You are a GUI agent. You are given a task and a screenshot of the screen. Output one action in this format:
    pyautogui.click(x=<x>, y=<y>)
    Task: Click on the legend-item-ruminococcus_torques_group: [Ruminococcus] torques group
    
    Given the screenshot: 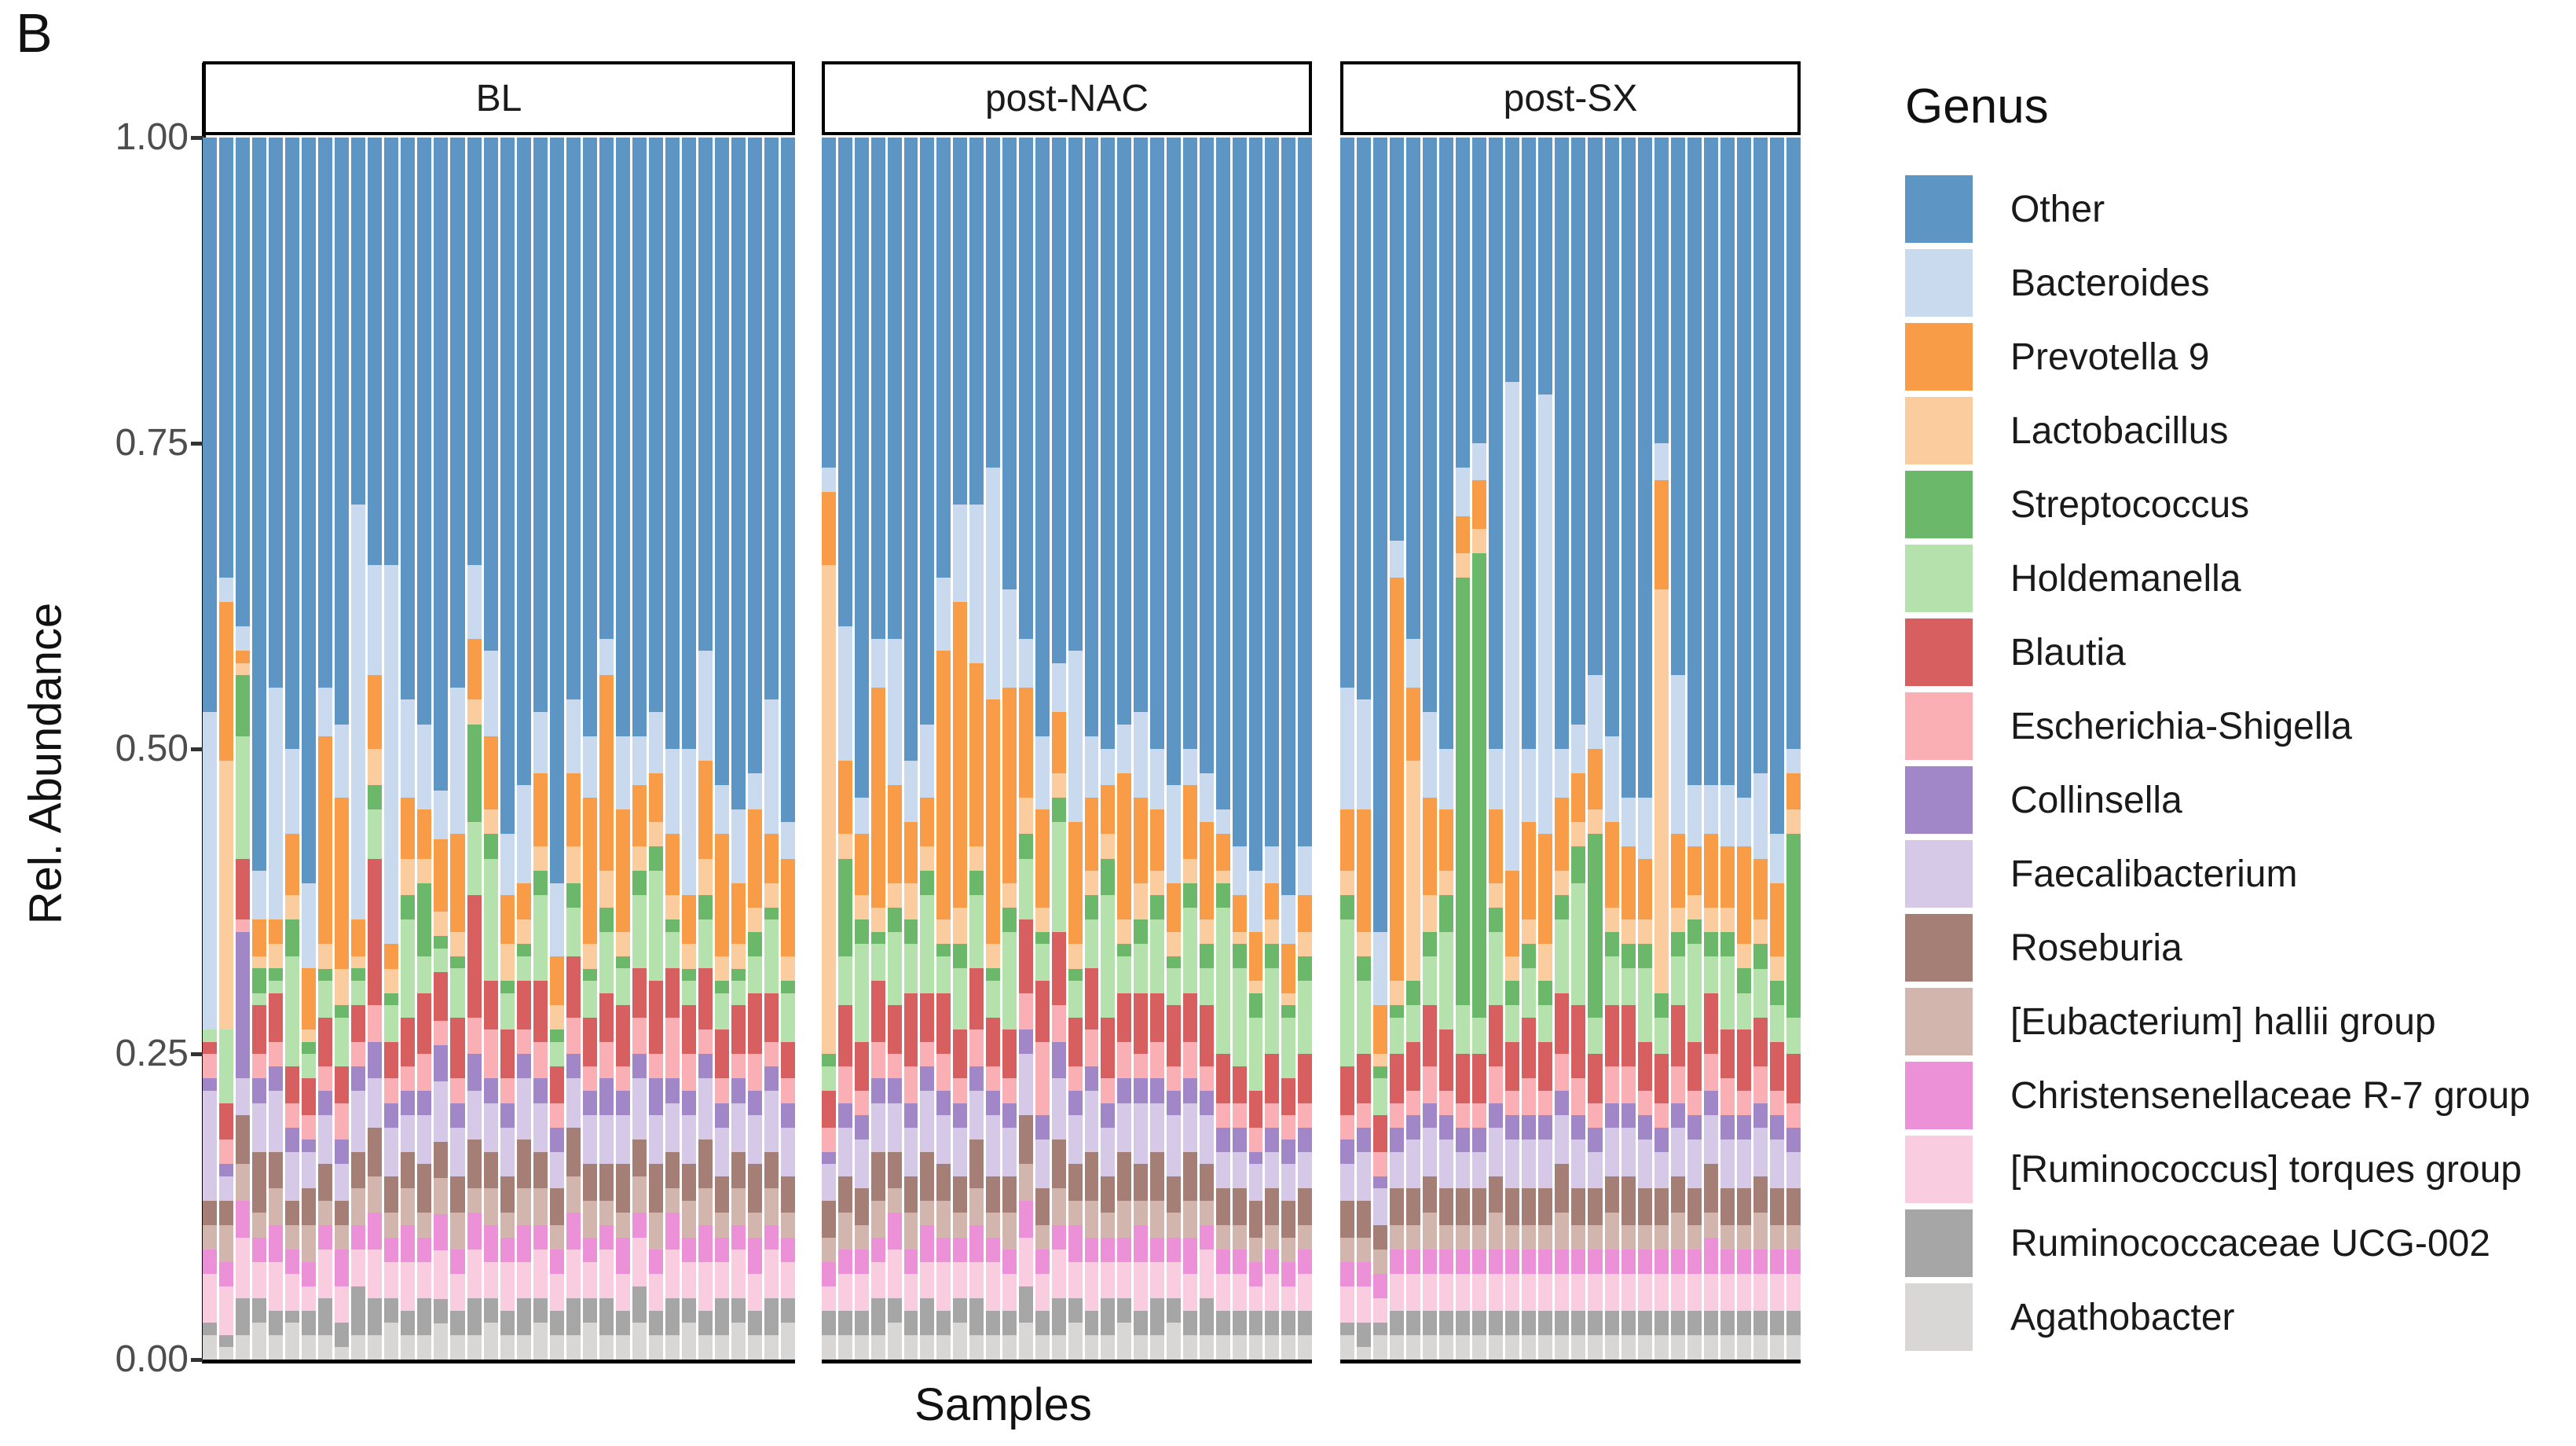 What is the action you would take?
    pyautogui.click(x=2217, y=1169)
    